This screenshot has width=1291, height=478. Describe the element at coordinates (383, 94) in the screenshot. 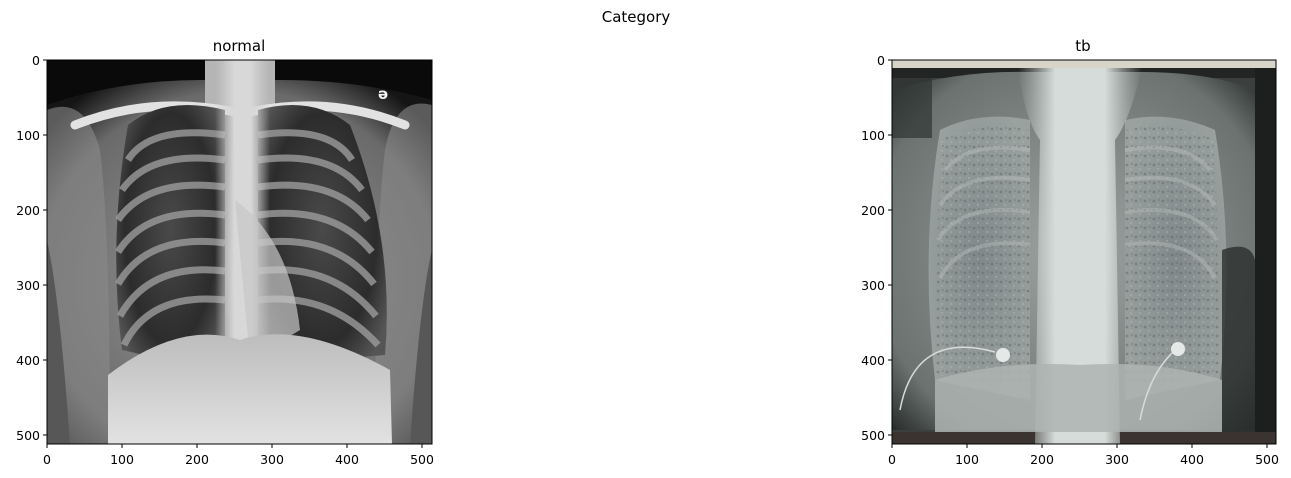

I see `marker-glyph: ə` at that location.